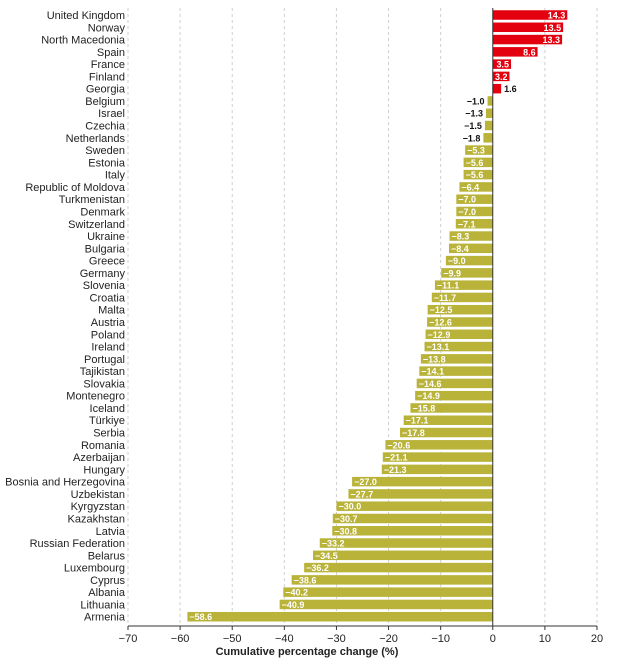 This screenshot has width=627, height=662. What do you see at coordinates (439, 335) in the screenshot?
I see `value-label: −12.9` at bounding box center [439, 335].